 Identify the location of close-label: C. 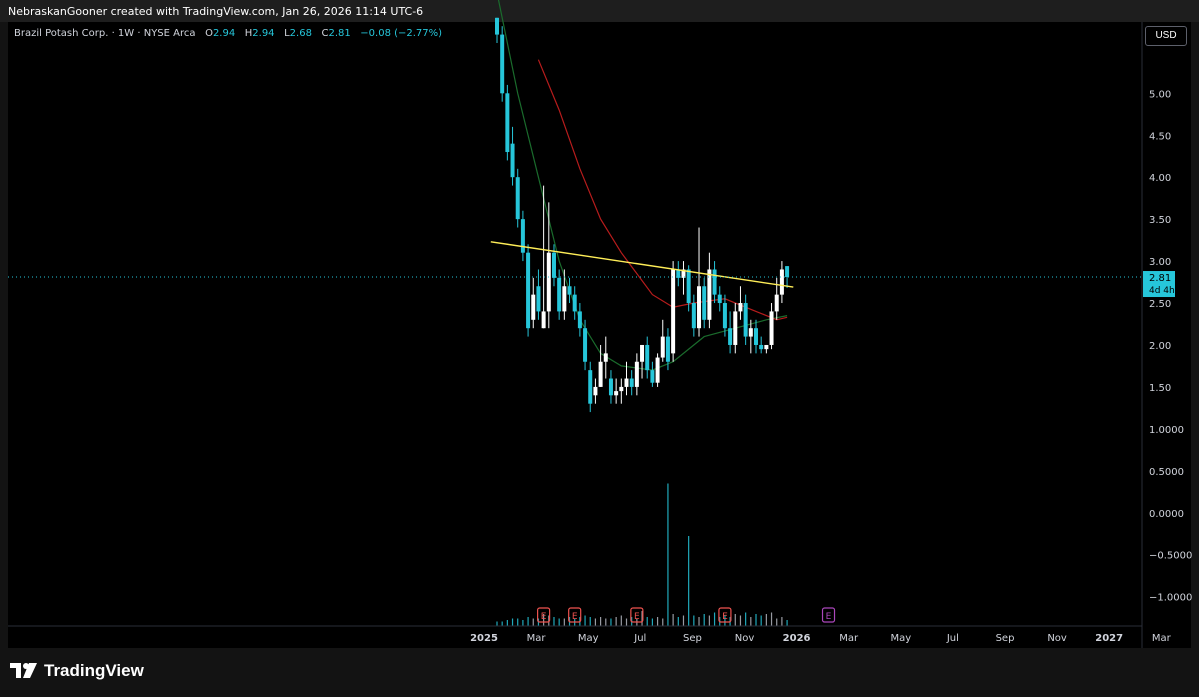
(325, 33).